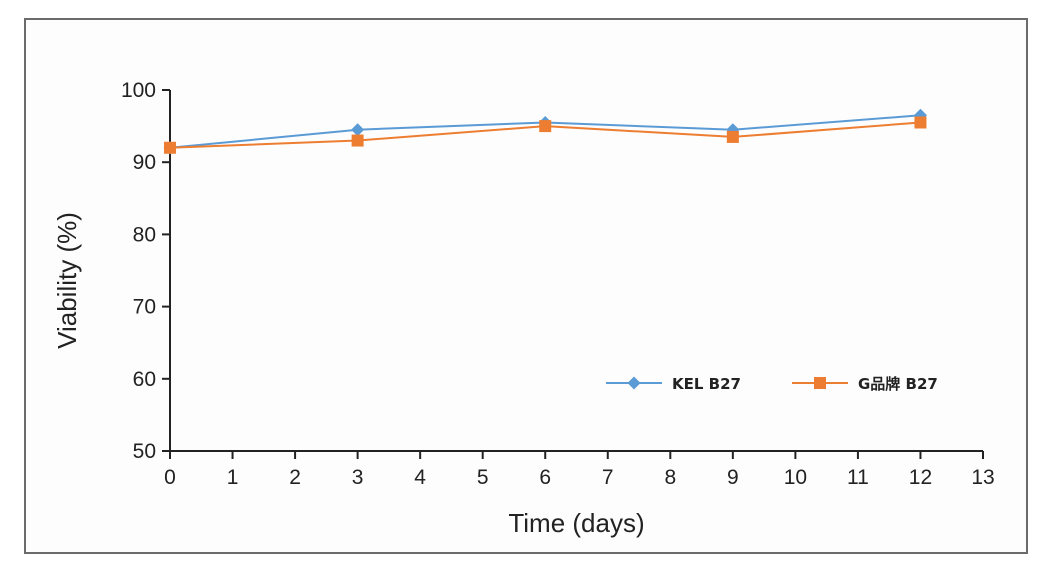  I want to click on legend: KEL B27 G品牌 B27, so click(772, 384).